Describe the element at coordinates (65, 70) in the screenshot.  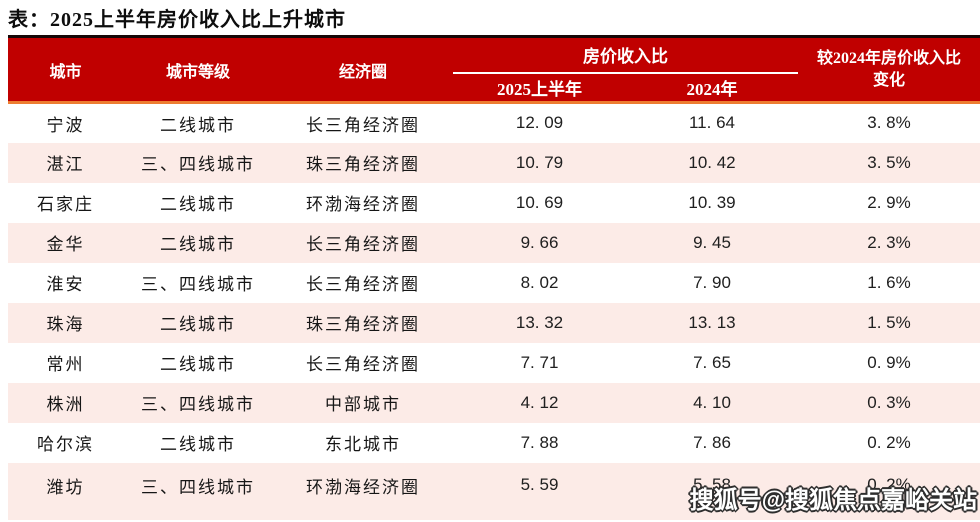
I see `header-city: 城市` at that location.